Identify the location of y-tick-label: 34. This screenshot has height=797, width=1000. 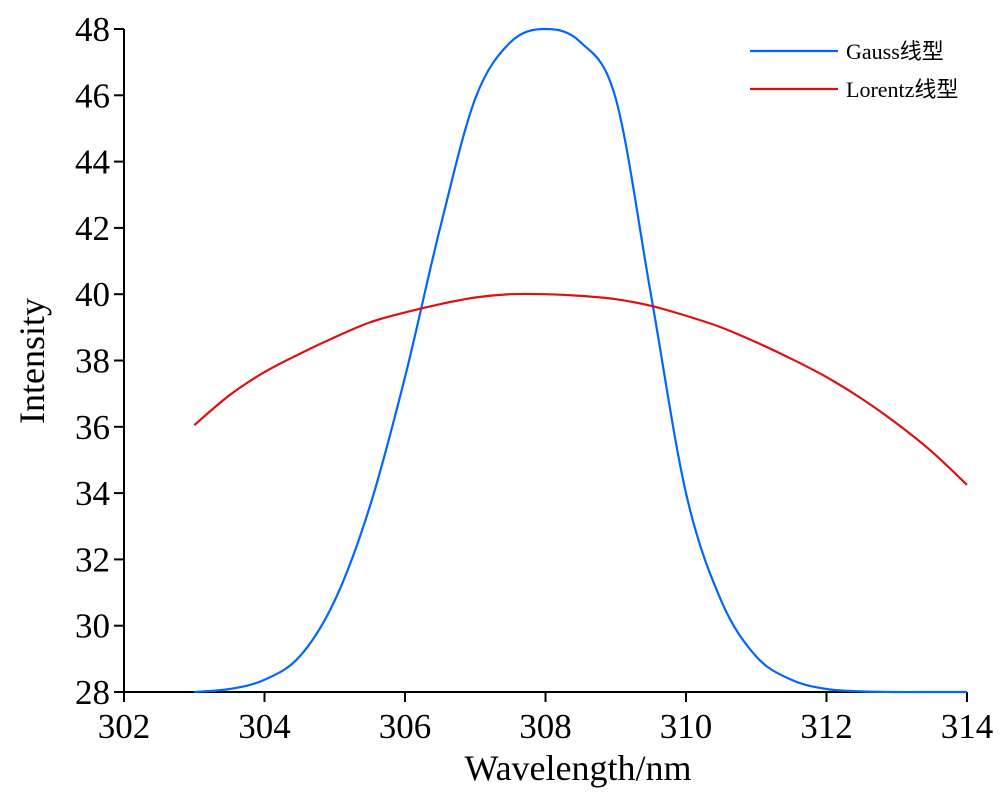
(92, 493).